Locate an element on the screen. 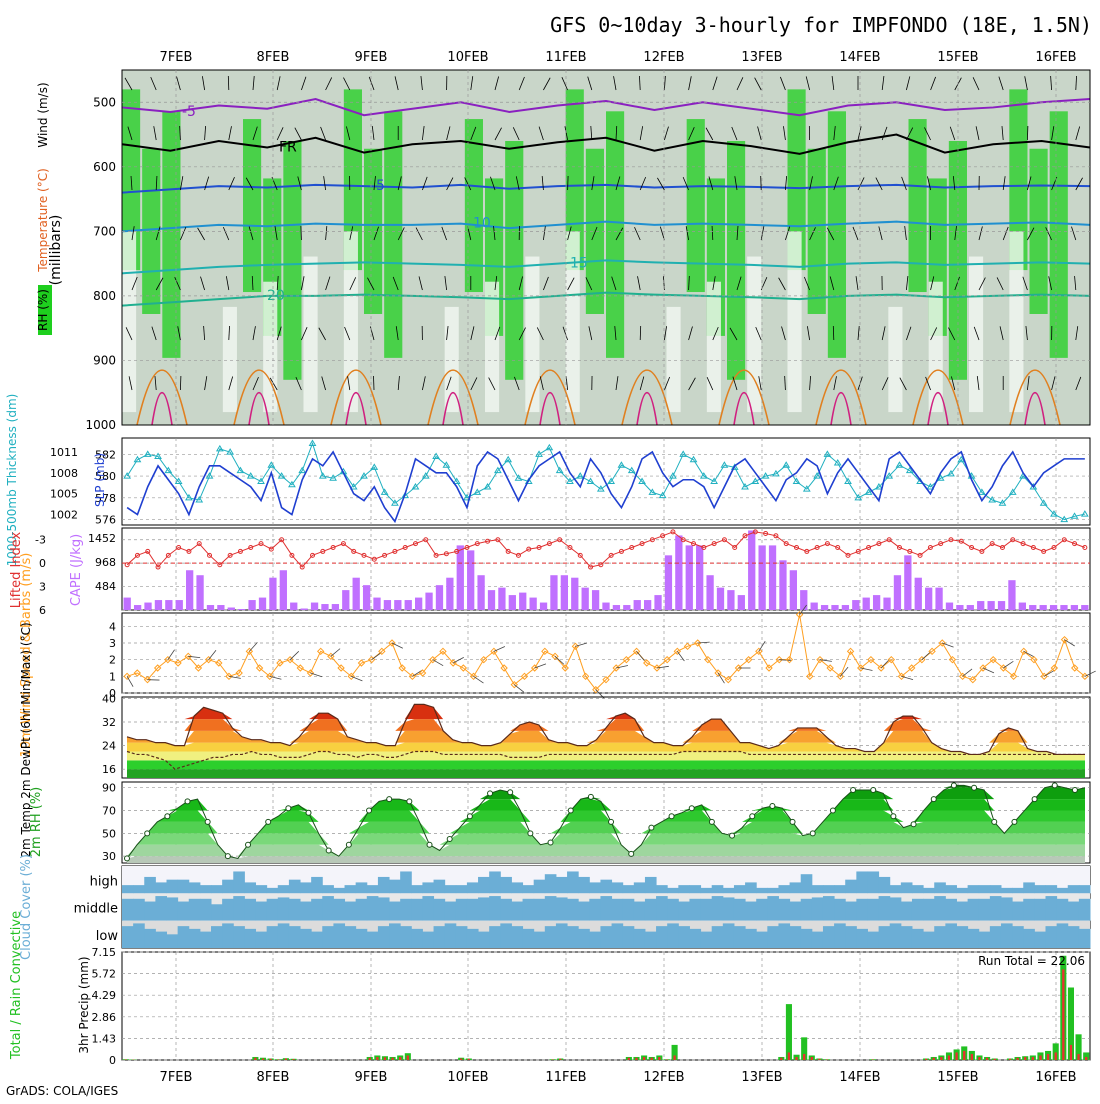 Image resolution: width=1100 pixels, height=1104 pixels. x-tick-label-bottom: 15FEB is located at coordinates (957, 1077).